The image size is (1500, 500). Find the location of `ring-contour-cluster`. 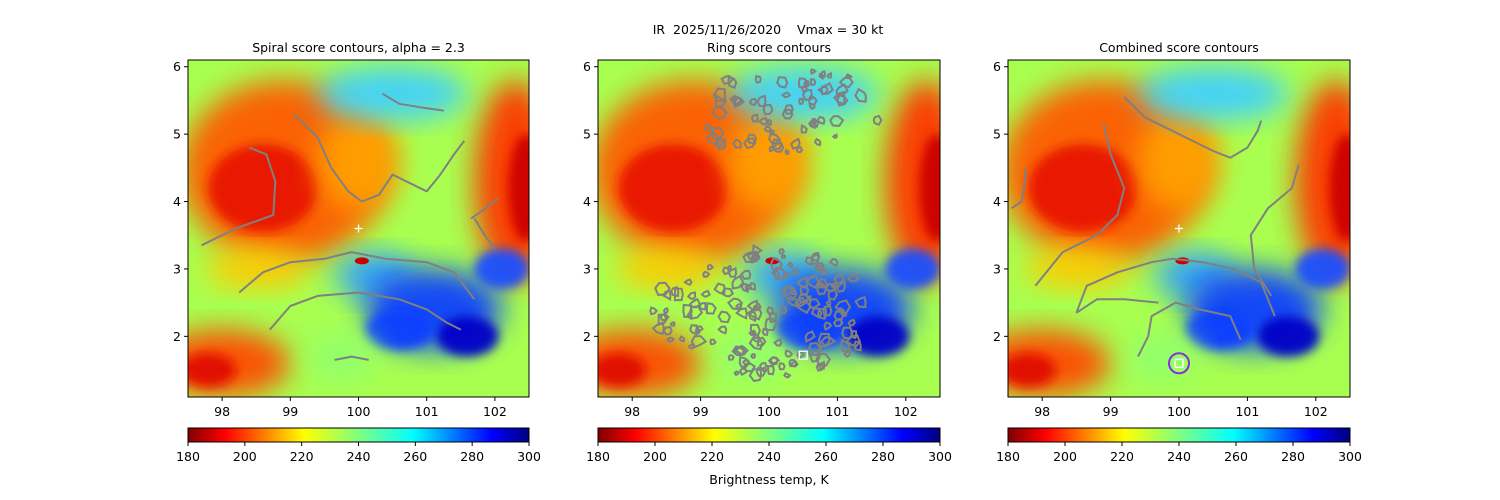

ring-contour-cluster is located at coordinates (793, 111).